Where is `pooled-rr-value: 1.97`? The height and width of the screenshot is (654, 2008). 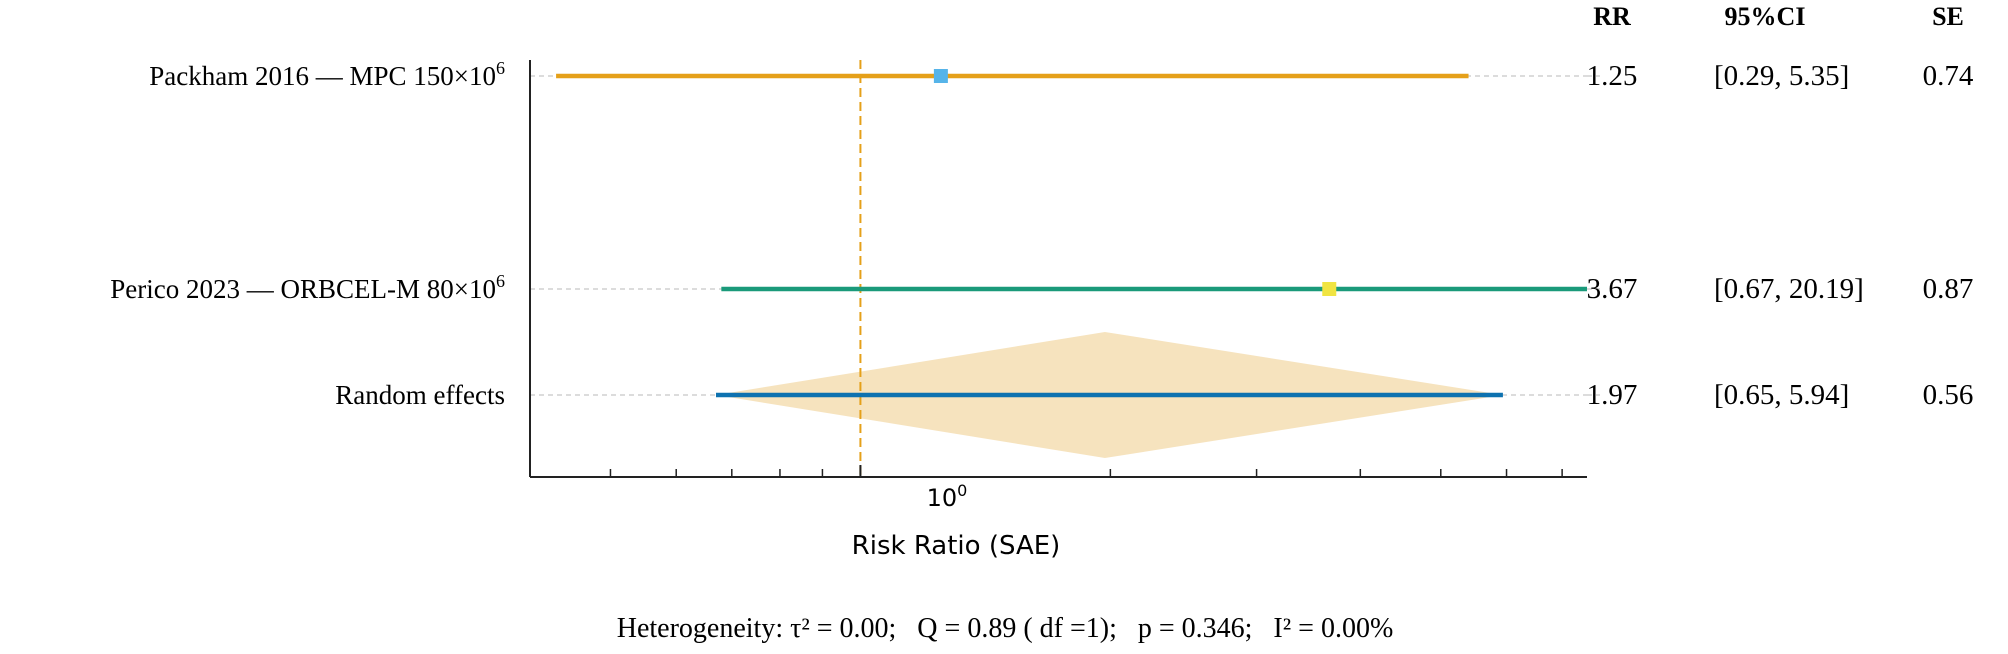 pooled-rr-value: 1.97 is located at coordinates (1612, 395).